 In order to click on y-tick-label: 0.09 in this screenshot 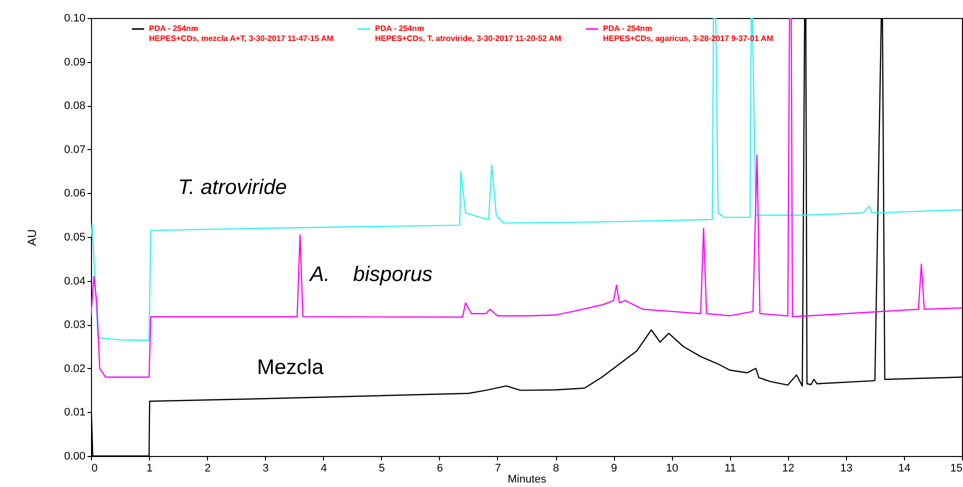, I will do `click(75, 62)`.